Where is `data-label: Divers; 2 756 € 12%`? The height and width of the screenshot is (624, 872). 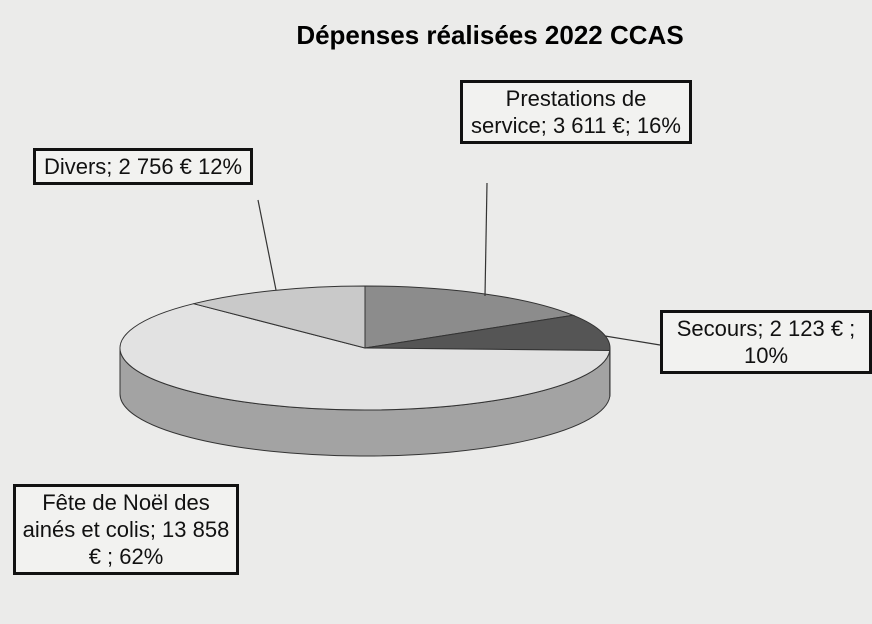
data-label: Divers; 2 756 € 12% is located at coordinates (143, 166).